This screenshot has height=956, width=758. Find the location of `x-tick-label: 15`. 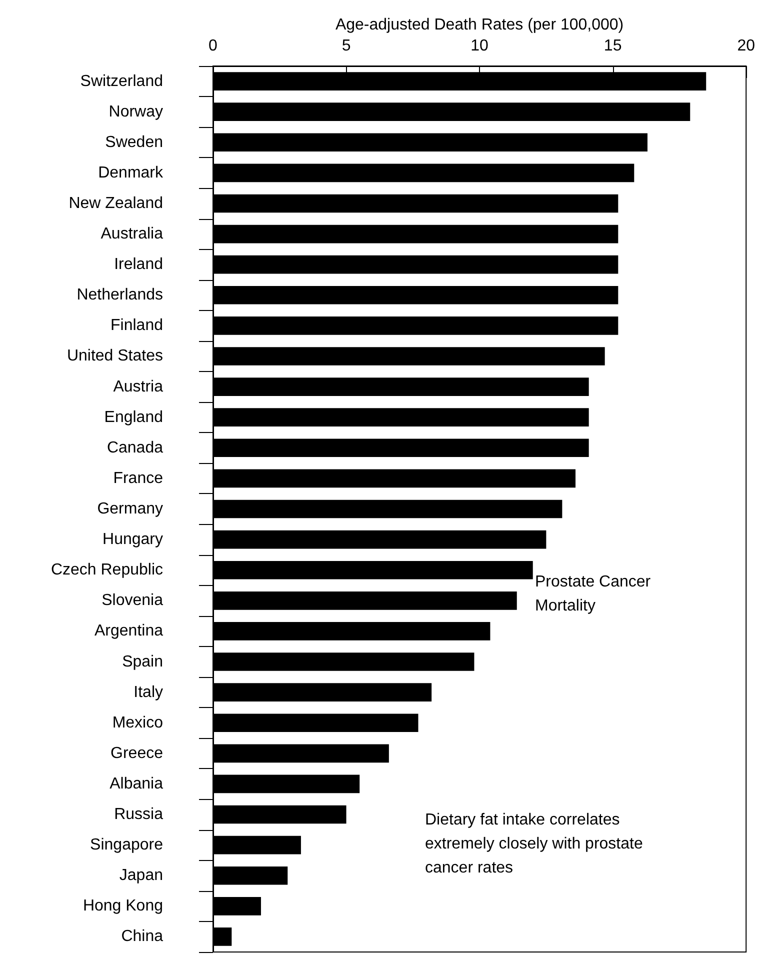

x-tick-label: 15 is located at coordinates (613, 46).